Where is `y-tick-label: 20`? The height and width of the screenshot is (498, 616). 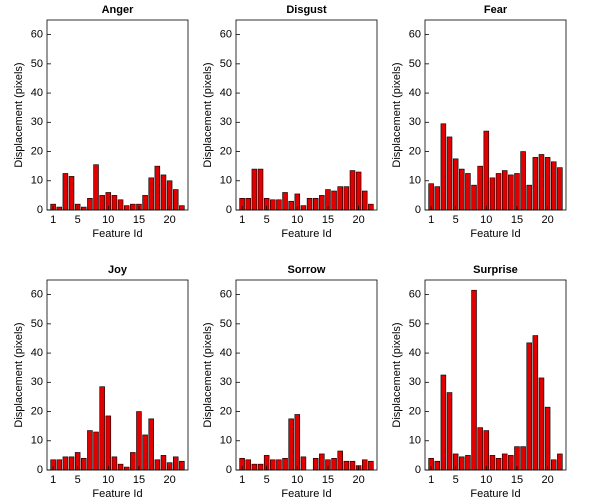
y-tick-label: 20 is located at coordinates (37, 411).